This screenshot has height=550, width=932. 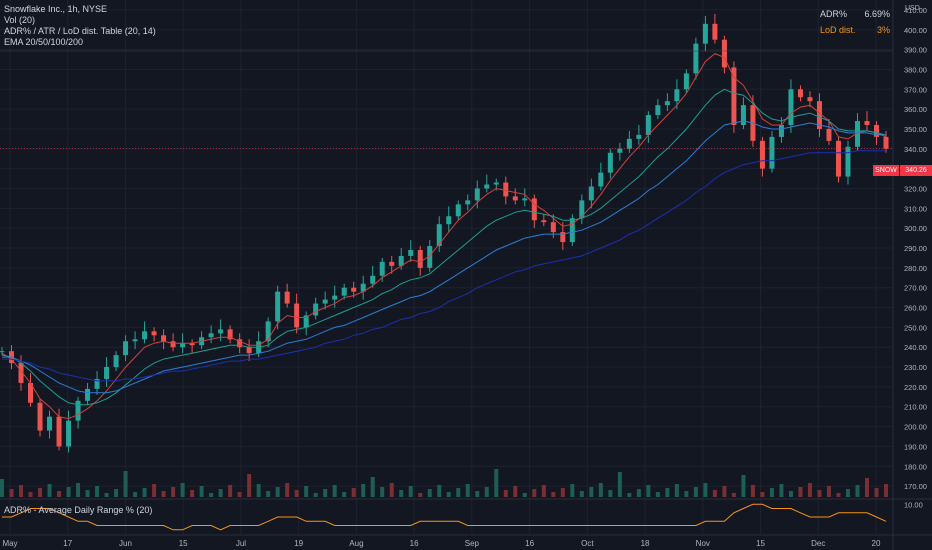 I want to click on lod-value: 3%, so click(x=883, y=30).